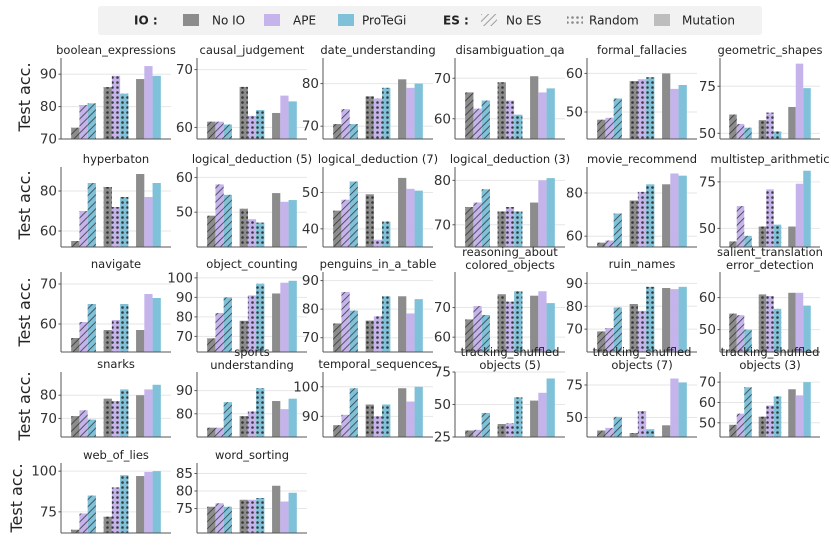 This screenshot has height=547, width=831. What do you see at coordinates (489, 20) in the screenshot?
I see `legend-swatch-no-es` at bounding box center [489, 20].